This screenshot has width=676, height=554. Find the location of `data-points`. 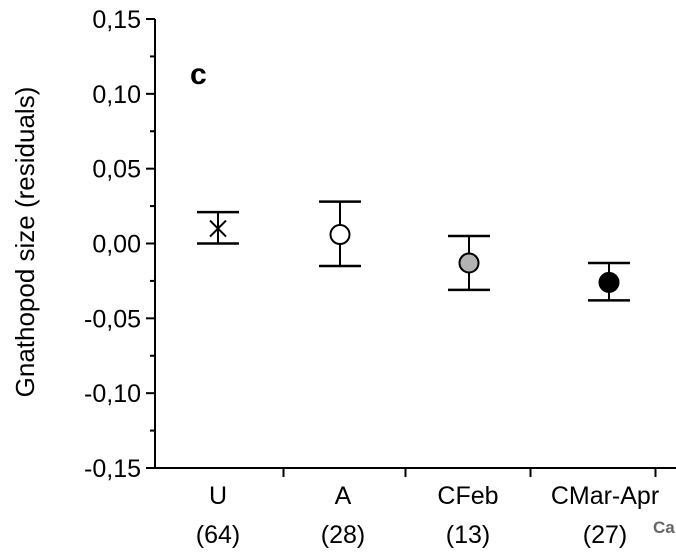

data-points is located at coordinates (413, 251).